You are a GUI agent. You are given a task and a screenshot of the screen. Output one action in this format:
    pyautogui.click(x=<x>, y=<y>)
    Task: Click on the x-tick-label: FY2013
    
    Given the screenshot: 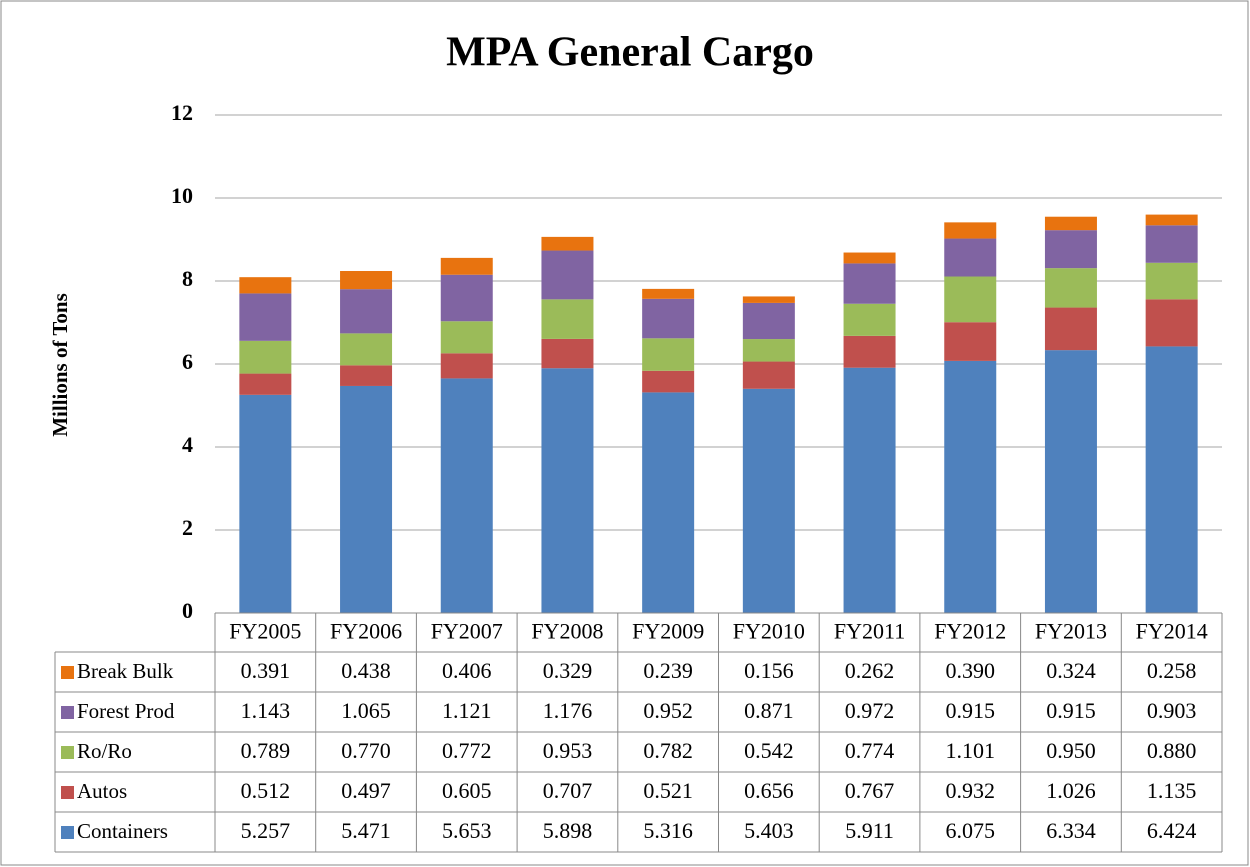 What is the action you would take?
    pyautogui.click(x=1071, y=631)
    